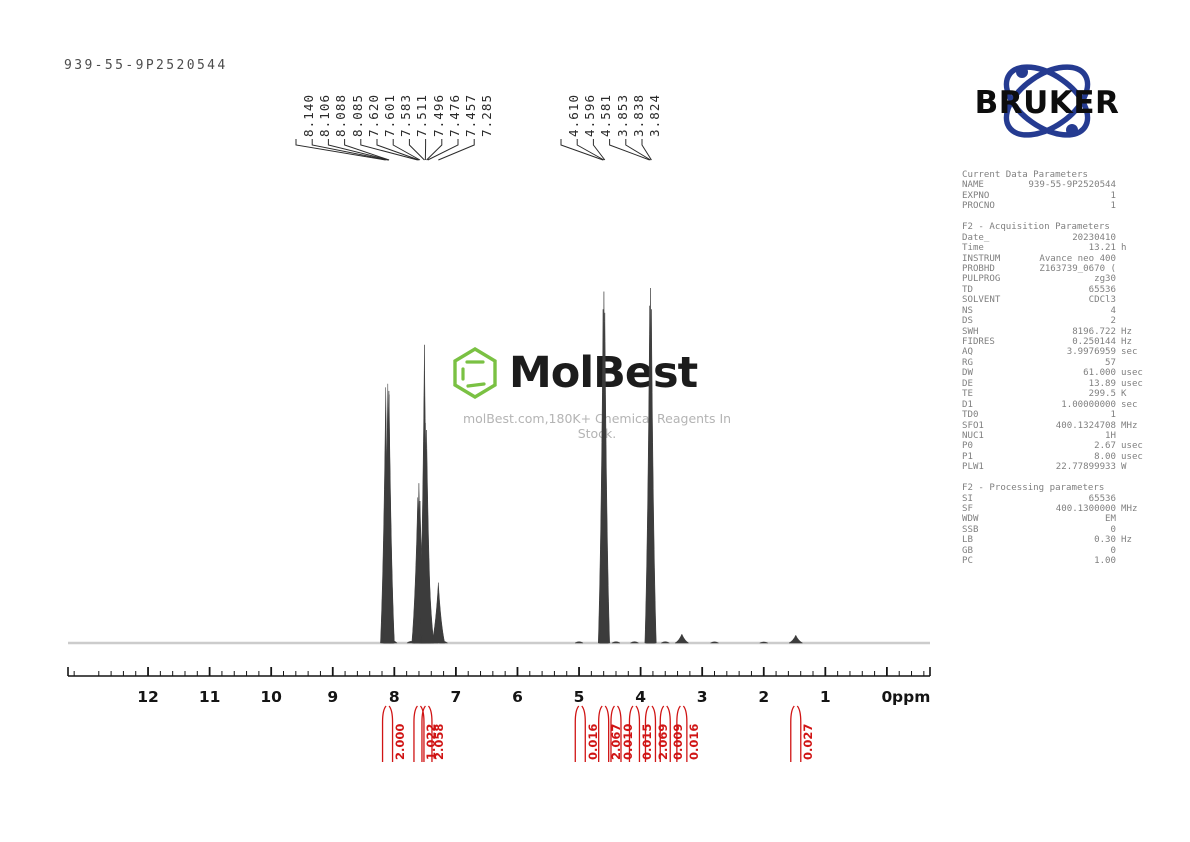 The width and height of the screenshot is (1190, 842). Describe the element at coordinates (1129, 425) in the screenshot. I see `param-unit: MHz` at that location.